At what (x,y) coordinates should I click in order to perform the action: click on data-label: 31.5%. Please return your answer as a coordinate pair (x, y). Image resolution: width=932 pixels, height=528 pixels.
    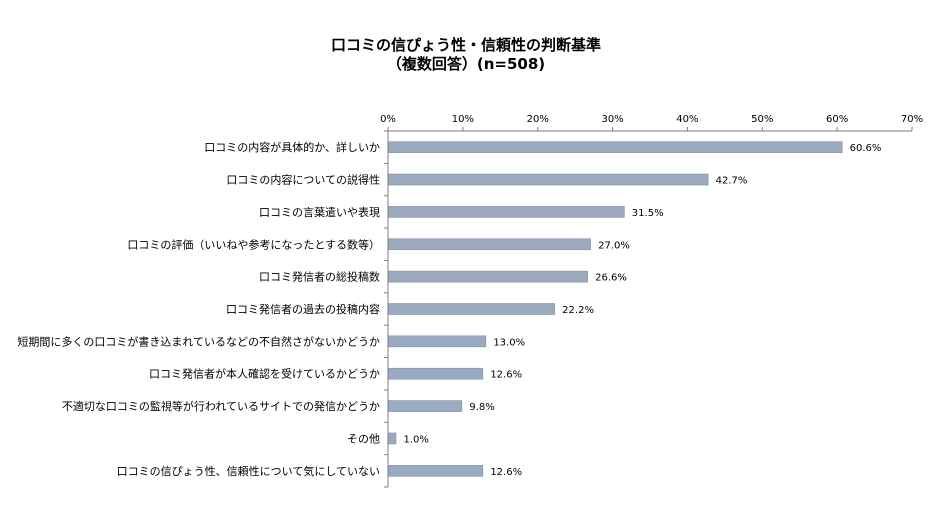
    Looking at the image, I should click on (648, 213).